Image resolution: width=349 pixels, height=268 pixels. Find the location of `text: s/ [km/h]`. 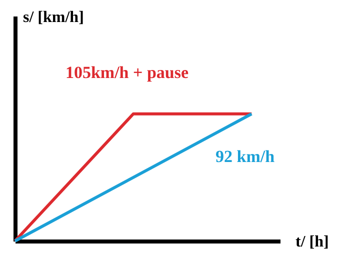

text: s/ [km/h] is located at coordinates (53, 17).